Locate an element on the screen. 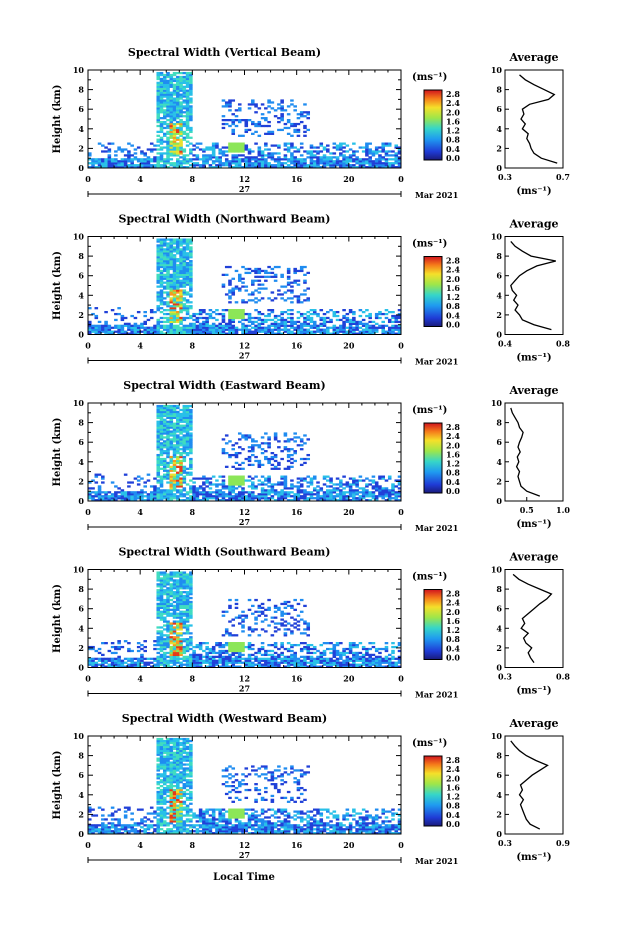 This screenshot has height=929, width=621. average-y-tick-label: 2 is located at coordinates (499, 481).